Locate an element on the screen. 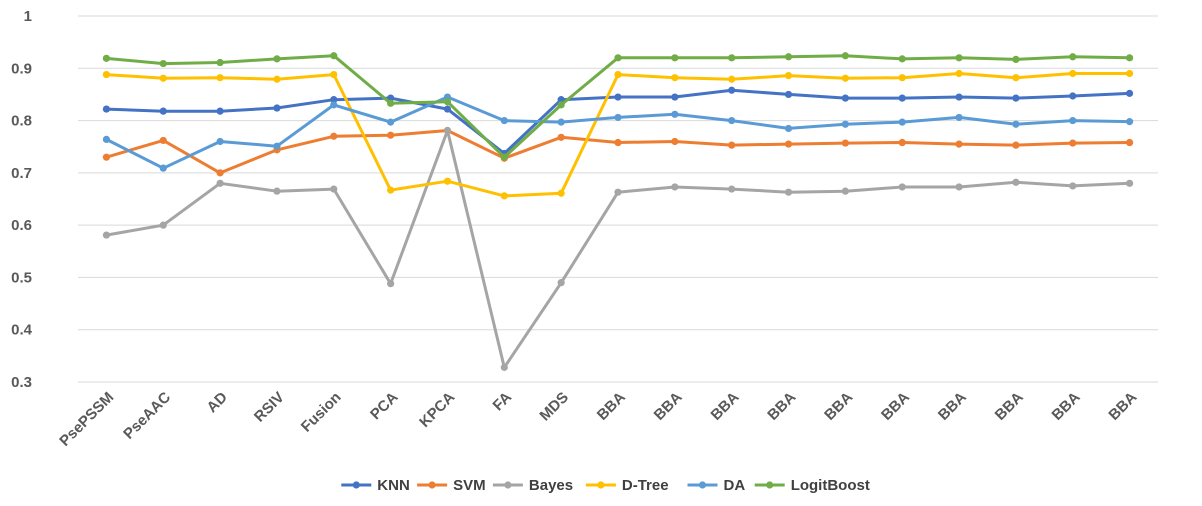 The height and width of the screenshot is (506, 1202). y-tick-label: 1 is located at coordinates (28, 16).